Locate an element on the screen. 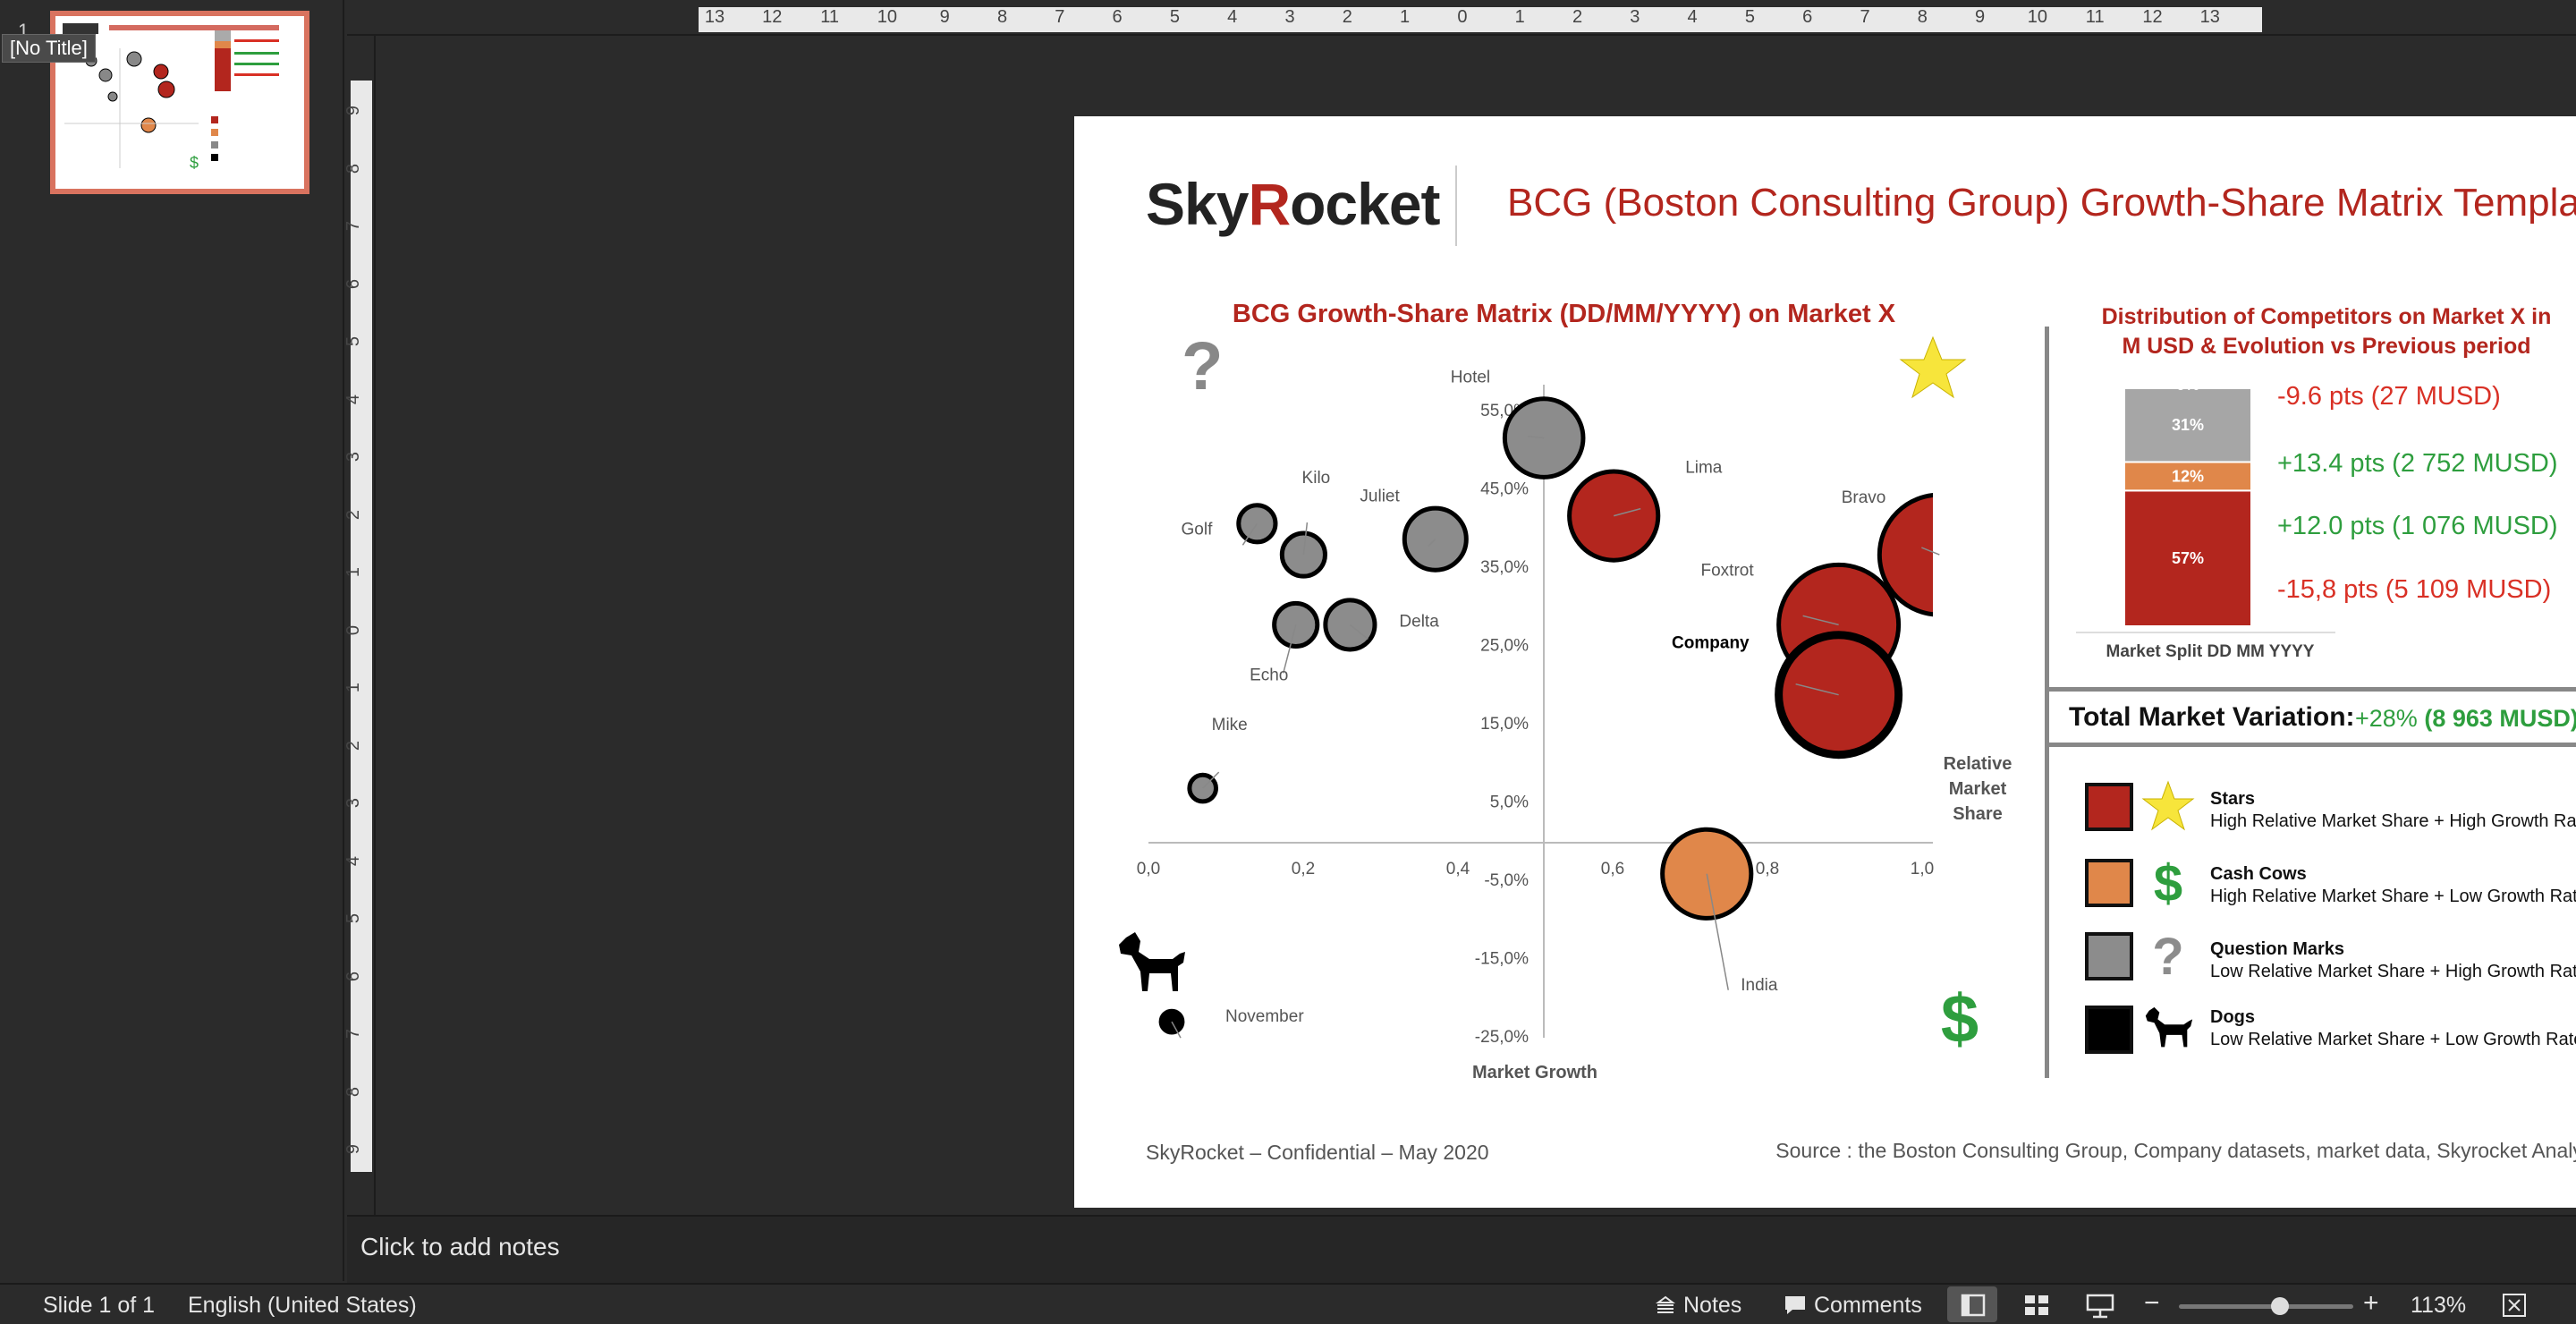  comments-button-label: Comments is located at coordinates (1868, 1305).